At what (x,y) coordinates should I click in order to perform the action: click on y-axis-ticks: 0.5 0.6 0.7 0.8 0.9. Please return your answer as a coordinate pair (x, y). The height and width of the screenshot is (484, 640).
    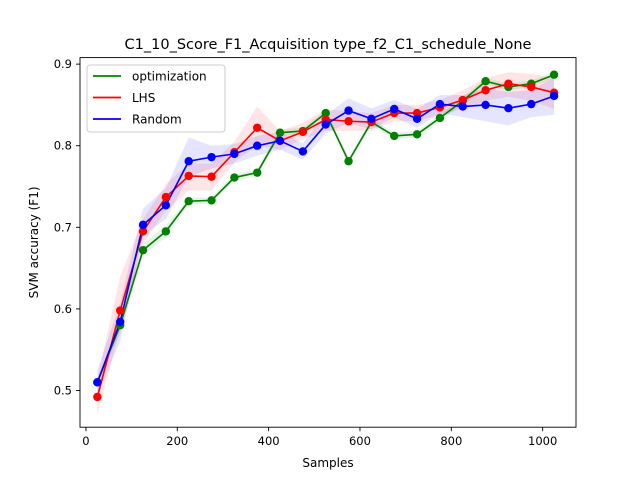
    Looking at the image, I should click on (67, 227).